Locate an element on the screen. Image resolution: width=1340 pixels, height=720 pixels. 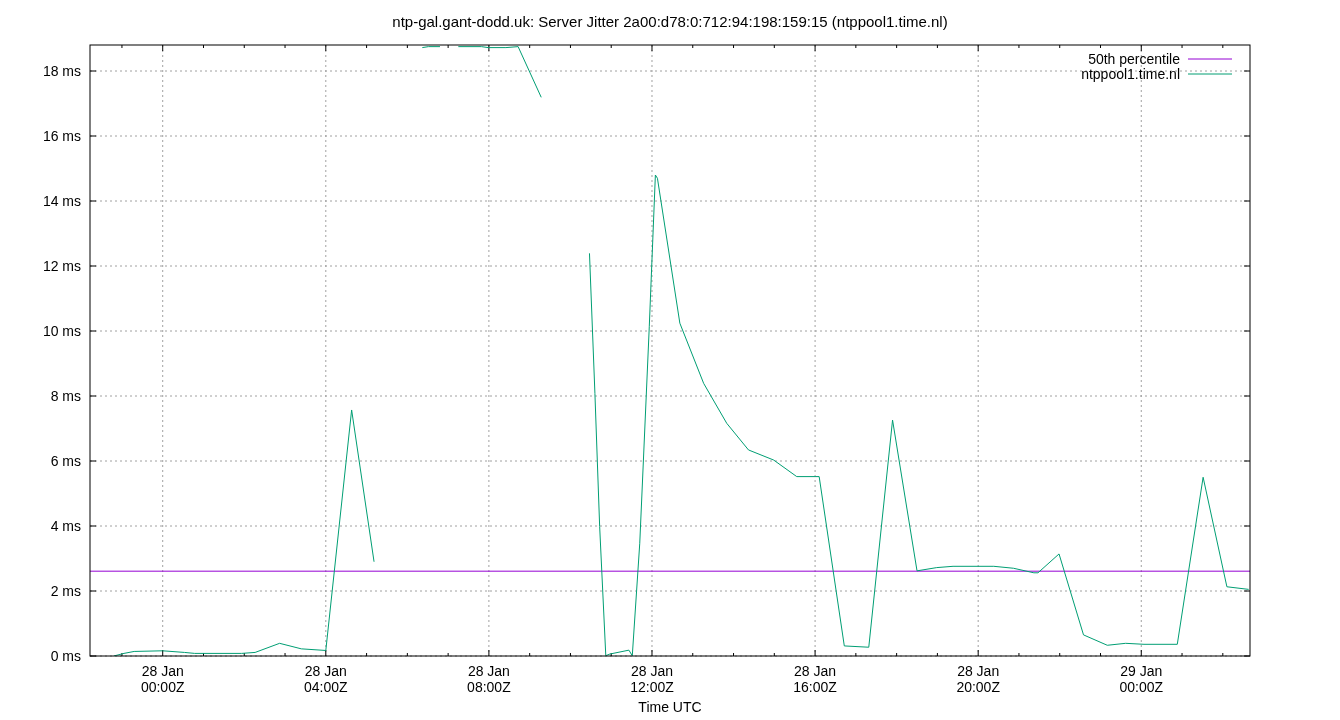
y-tick-label: 6 ms is located at coordinates (65, 461).